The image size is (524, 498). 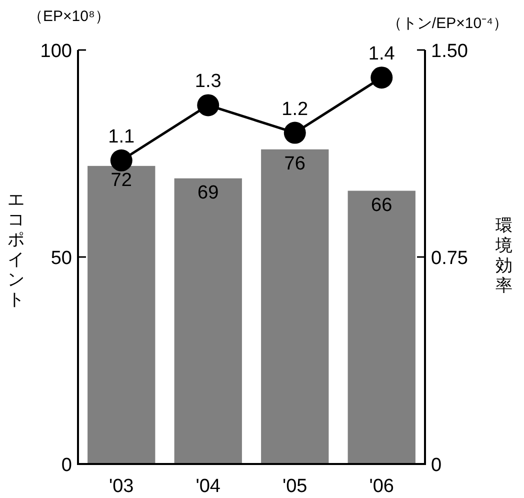 What do you see at coordinates (56, 51) in the screenshot?
I see `y-tick-label: 100` at bounding box center [56, 51].